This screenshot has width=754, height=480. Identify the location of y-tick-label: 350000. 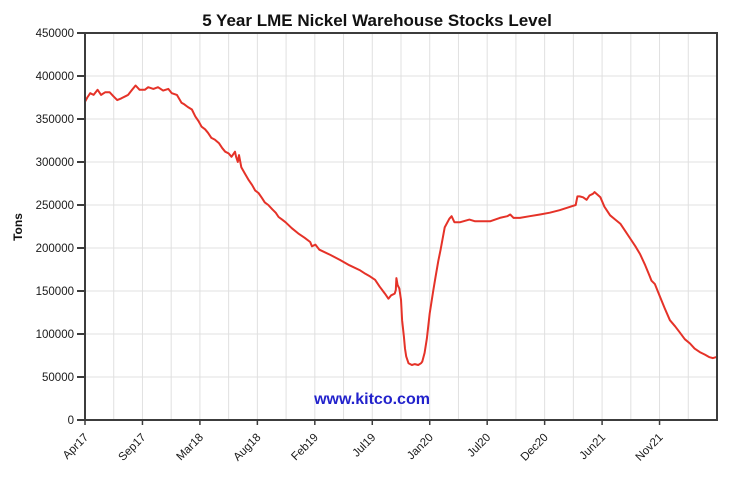
(55, 120).